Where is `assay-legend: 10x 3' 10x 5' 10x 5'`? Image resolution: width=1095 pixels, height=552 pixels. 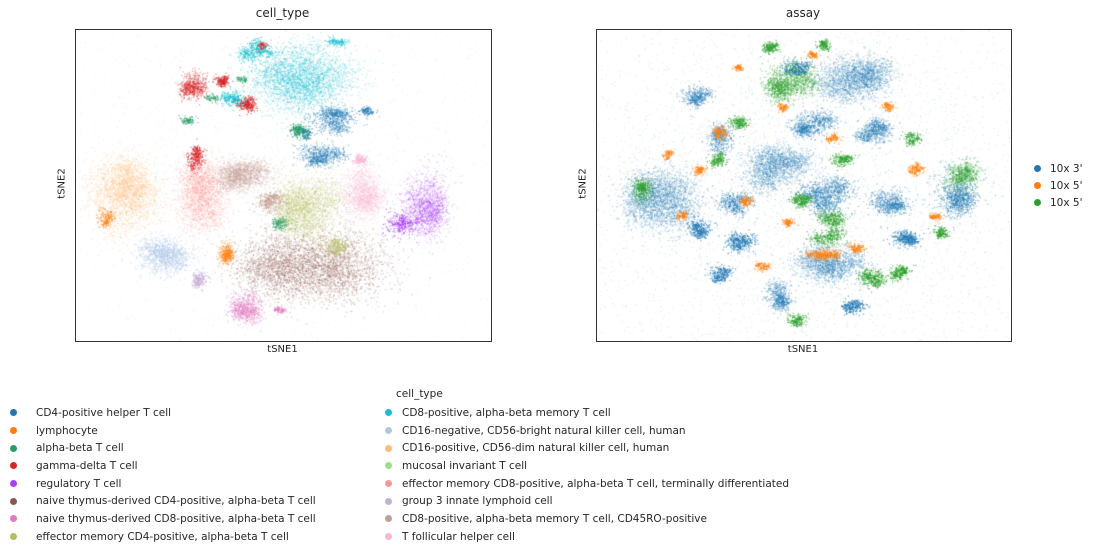
assay-legend: 10x 3' 10x 5' 10x 5' is located at coordinates (1061, 185).